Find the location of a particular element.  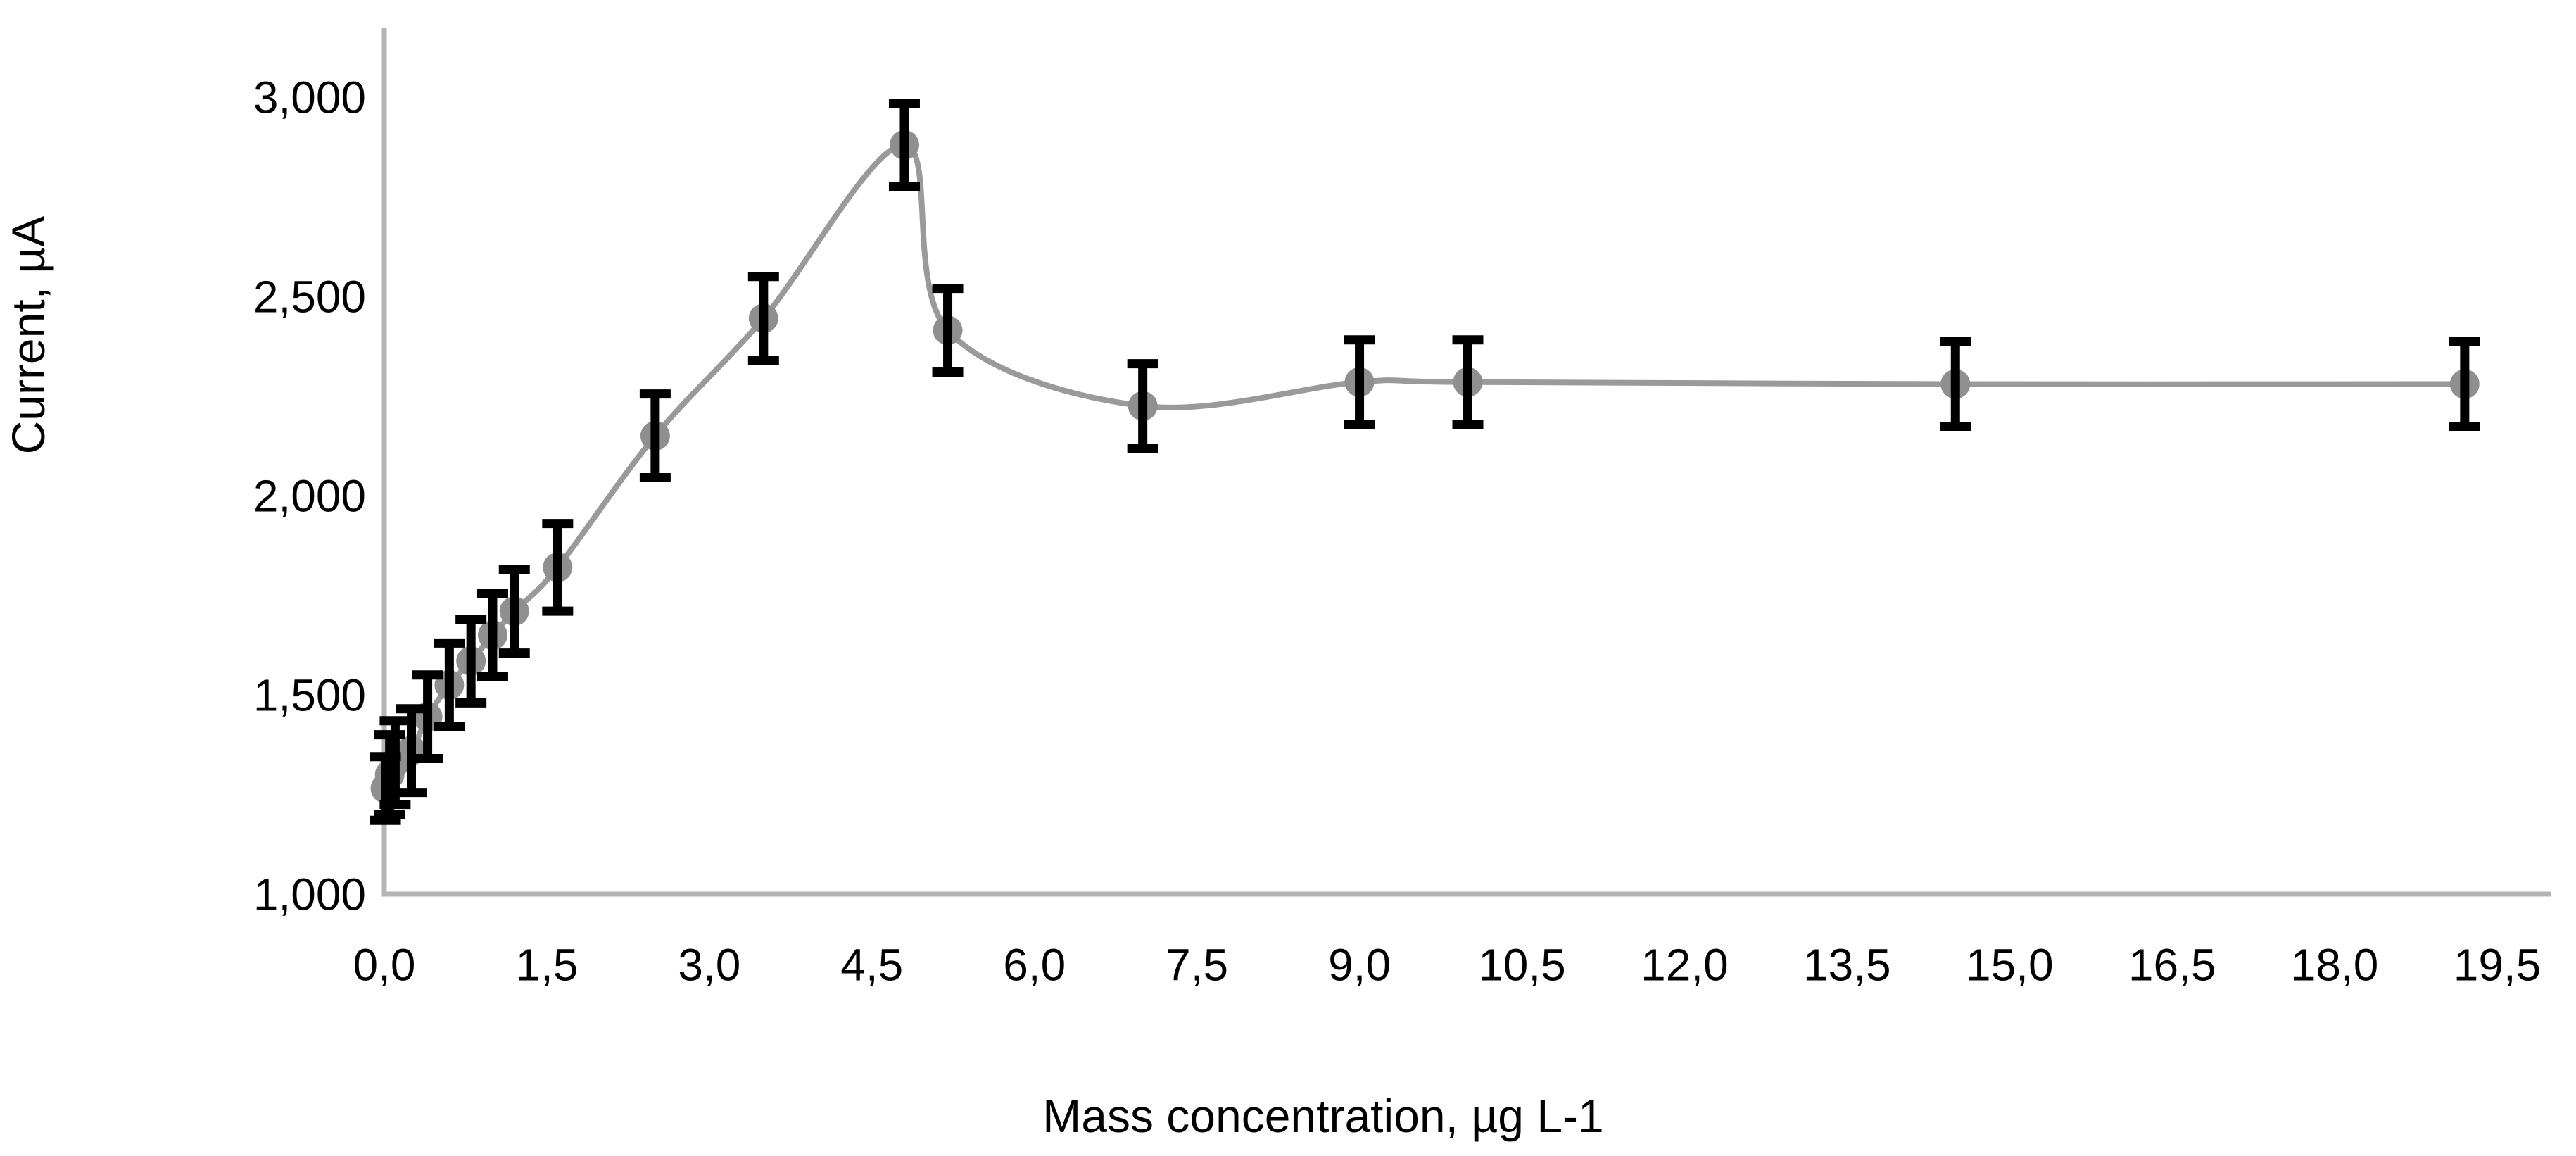

x-tick-label: 0,0 is located at coordinates (384, 964).